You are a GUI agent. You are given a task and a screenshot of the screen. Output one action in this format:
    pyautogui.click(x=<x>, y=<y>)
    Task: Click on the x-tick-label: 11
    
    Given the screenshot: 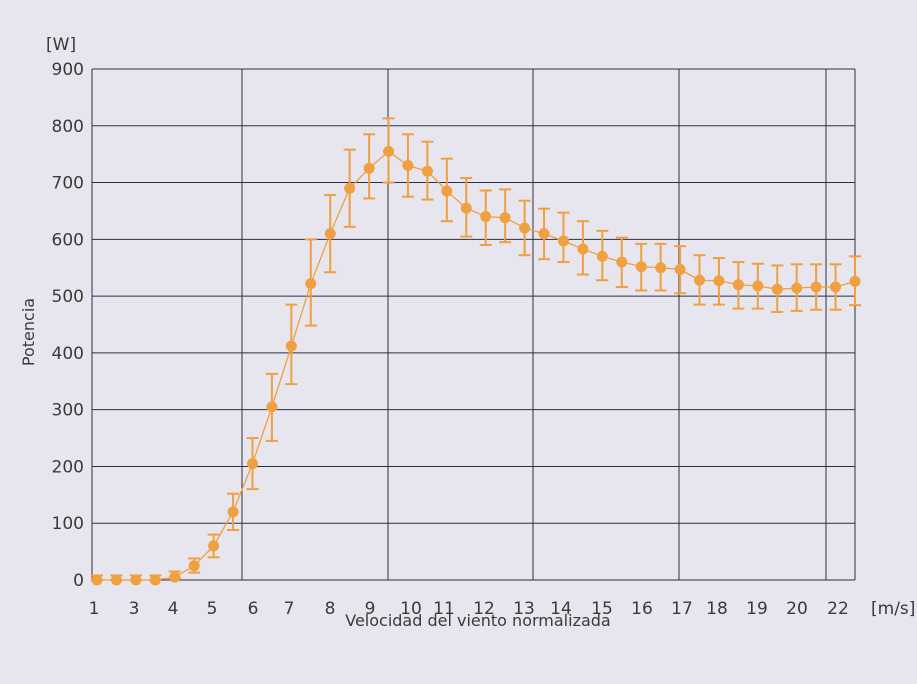 What is the action you would take?
    pyautogui.click(x=444, y=609)
    